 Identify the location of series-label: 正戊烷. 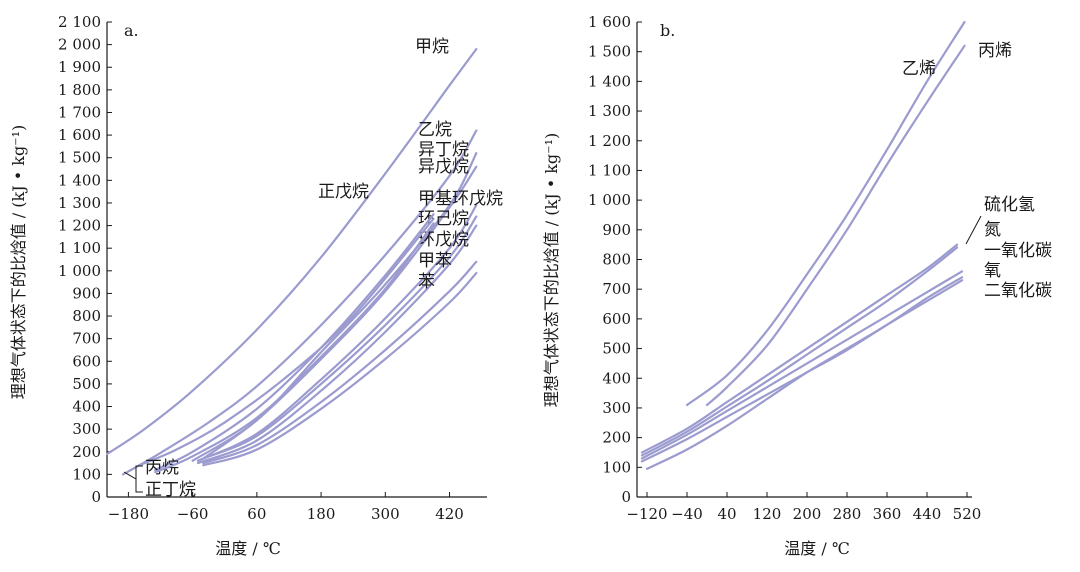
(343, 192).